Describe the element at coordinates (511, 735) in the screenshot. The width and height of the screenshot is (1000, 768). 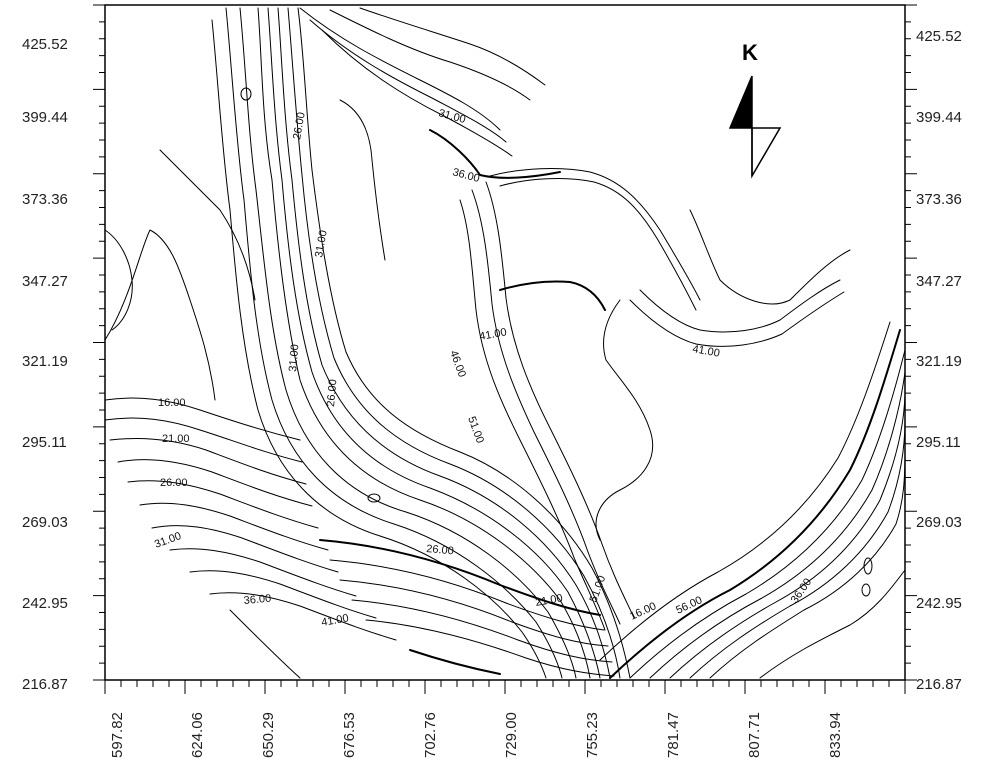
I see `x-tick-label: 729.00` at that location.